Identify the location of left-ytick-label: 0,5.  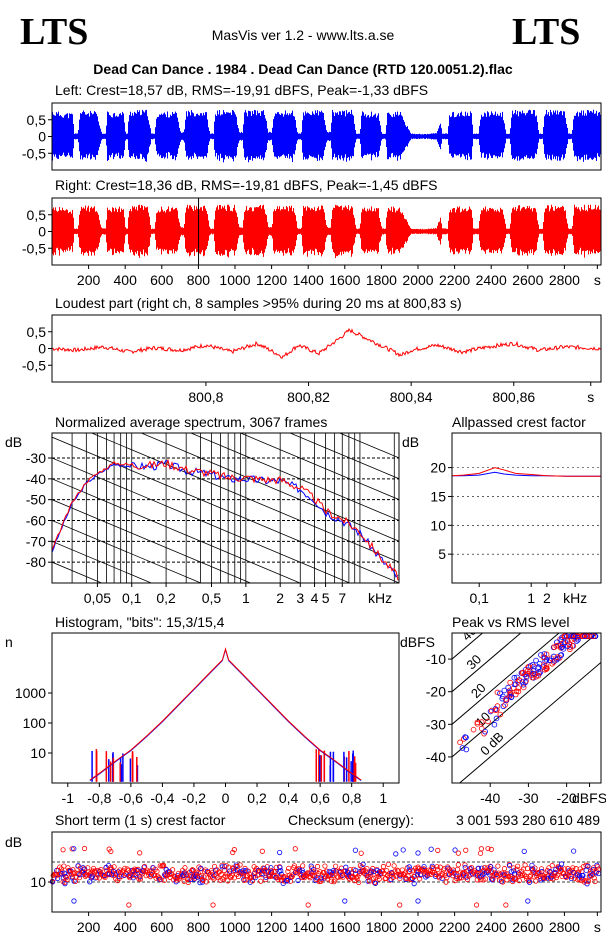
(37, 120).